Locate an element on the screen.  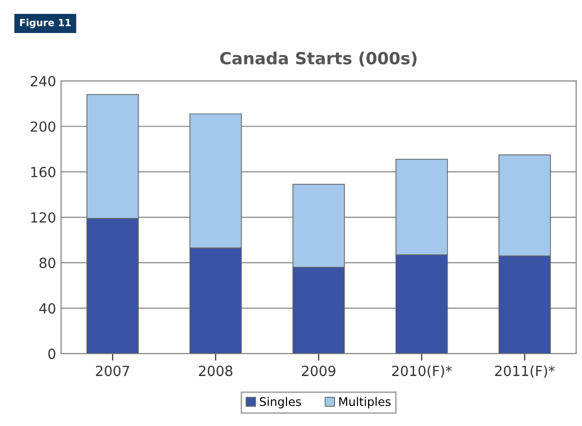
y-tick-label: 0 is located at coordinates (52, 354).